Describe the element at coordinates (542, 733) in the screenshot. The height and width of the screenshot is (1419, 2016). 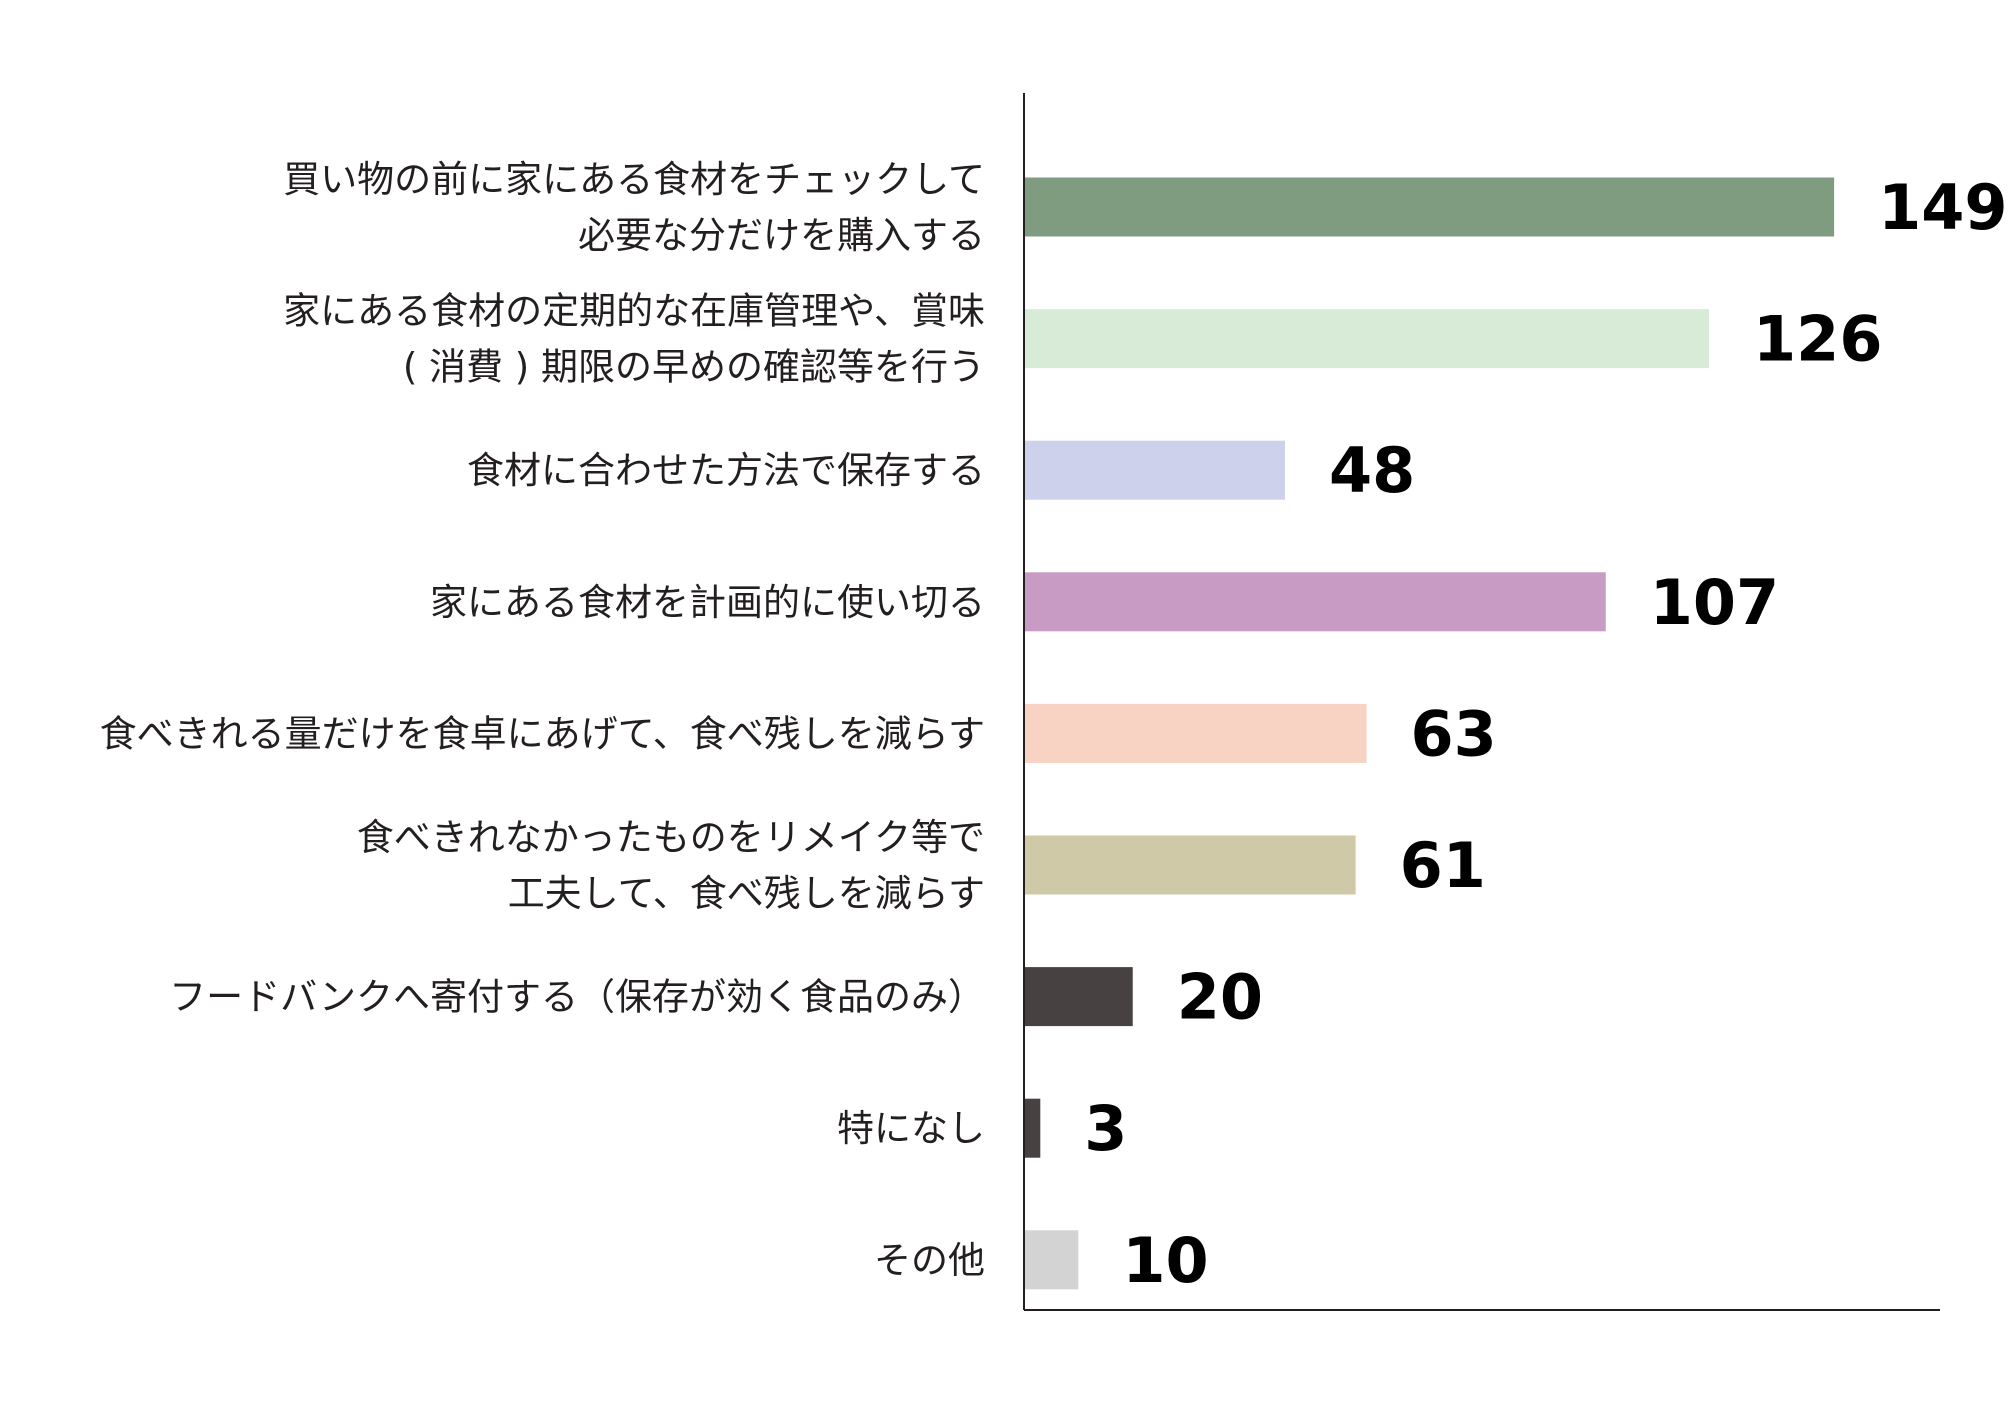
I see `category-label-4: 食べきれる量だけを食卓にあげて、食べ残しを減らす` at that location.